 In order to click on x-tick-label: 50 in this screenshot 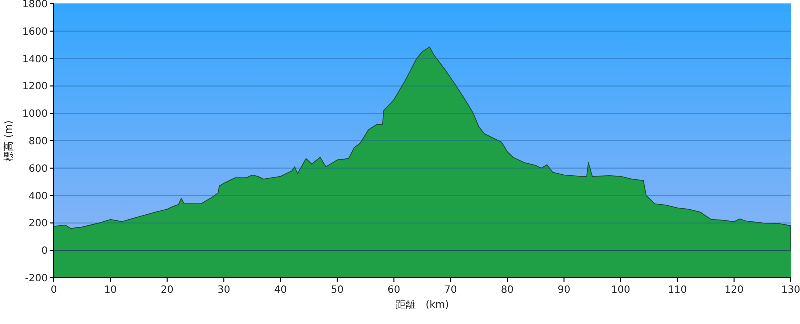, I will do `click(337, 290)`.